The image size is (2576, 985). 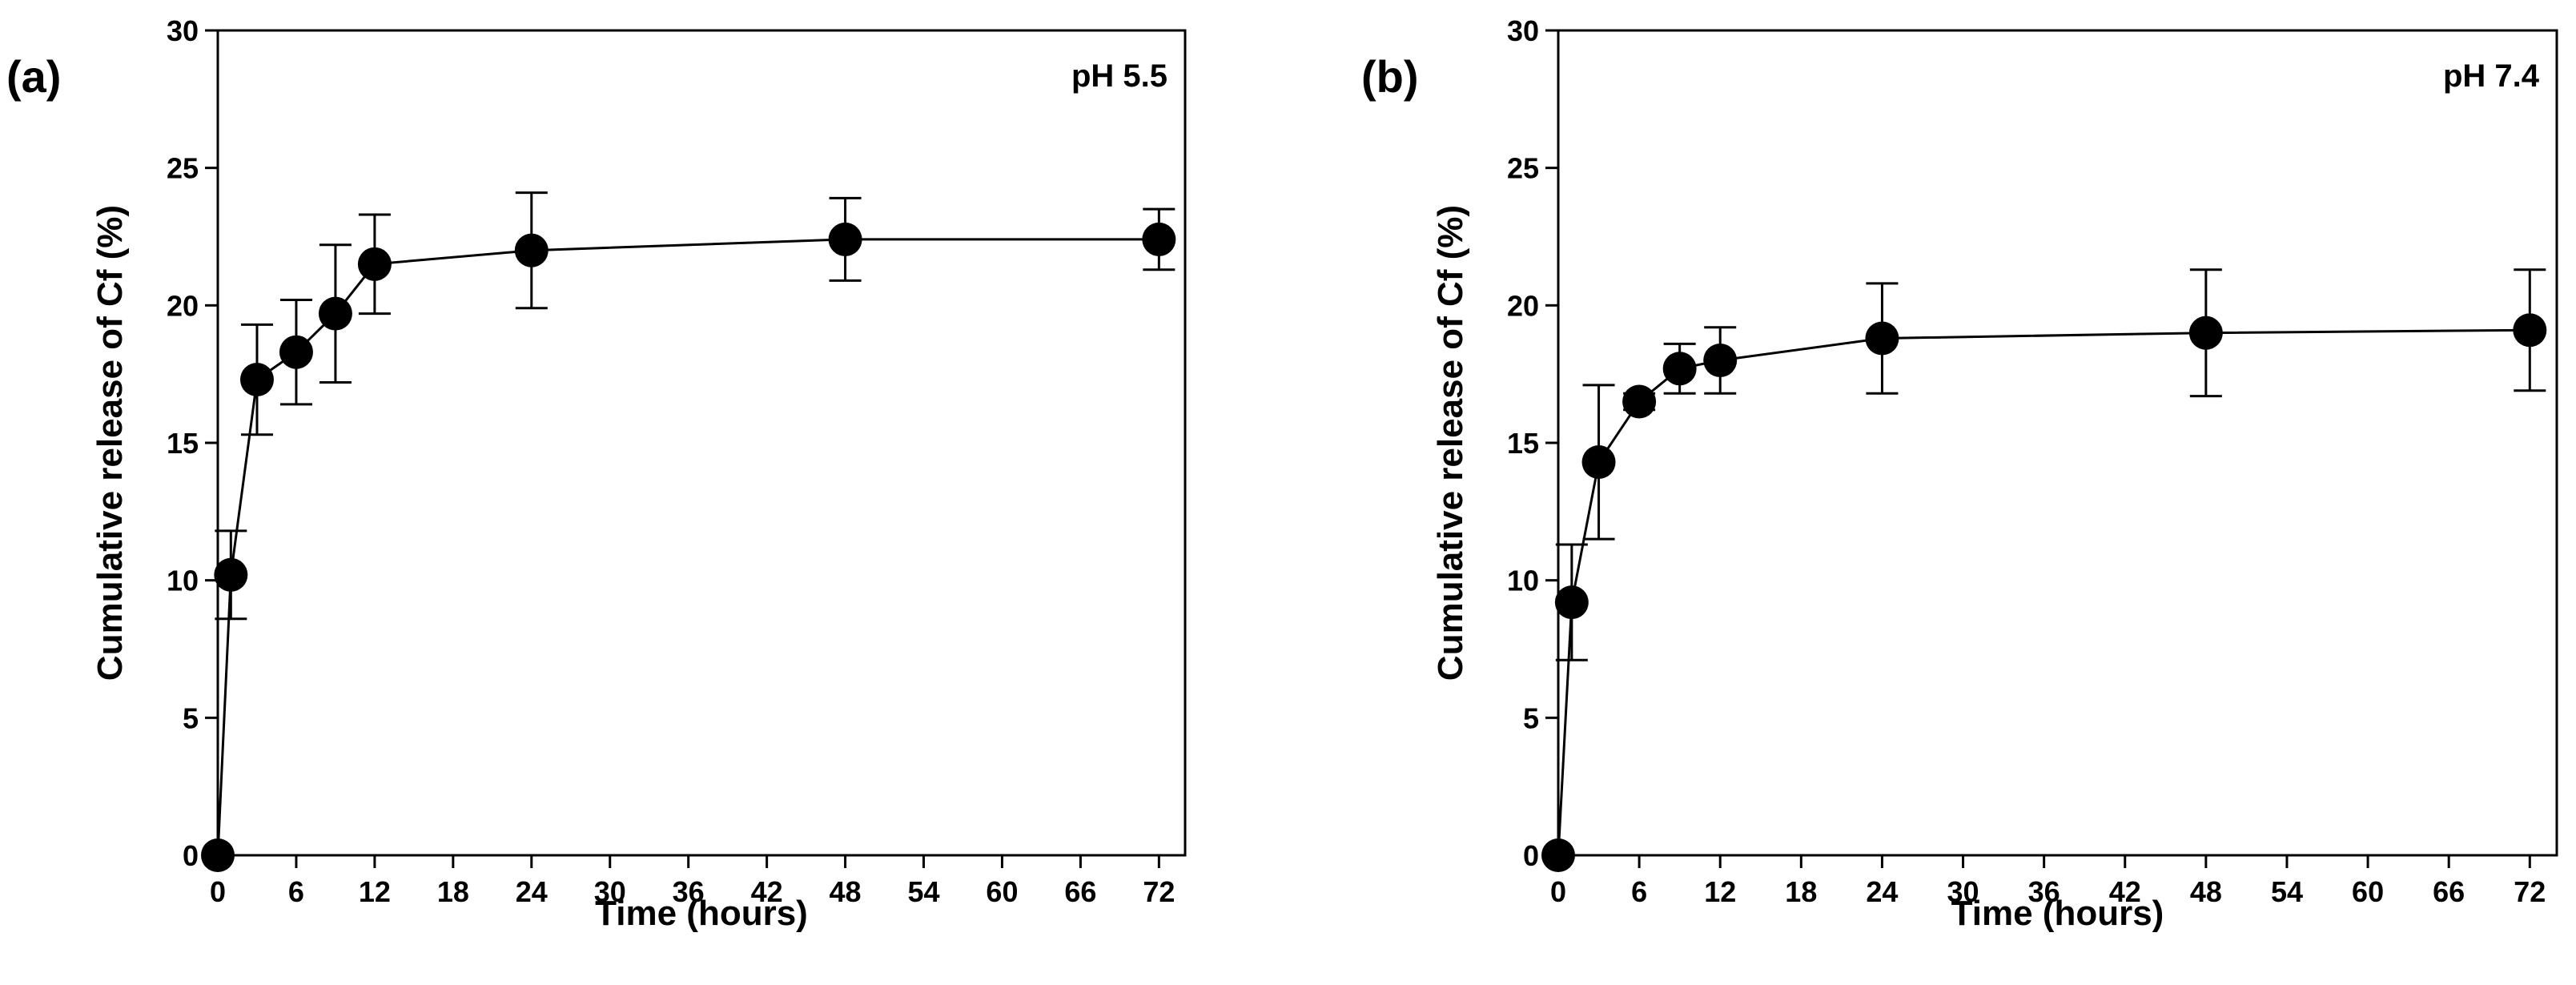 I want to click on ph-annotation: pH 7.4, so click(x=2491, y=76).